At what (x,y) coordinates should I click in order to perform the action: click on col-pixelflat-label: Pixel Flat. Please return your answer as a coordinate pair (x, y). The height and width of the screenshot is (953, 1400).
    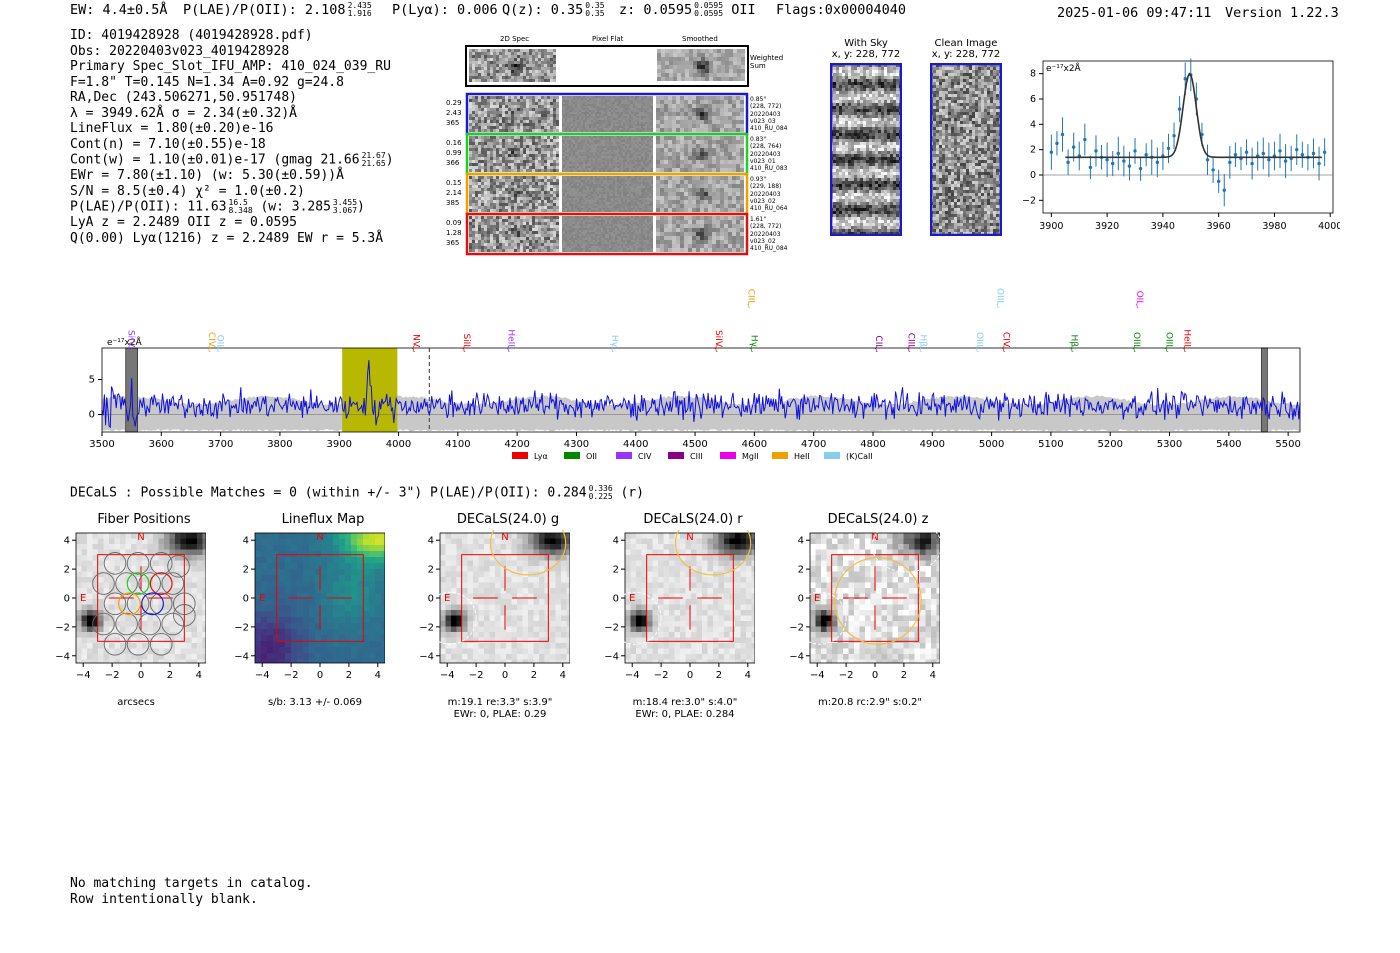
    Looking at the image, I should click on (608, 39).